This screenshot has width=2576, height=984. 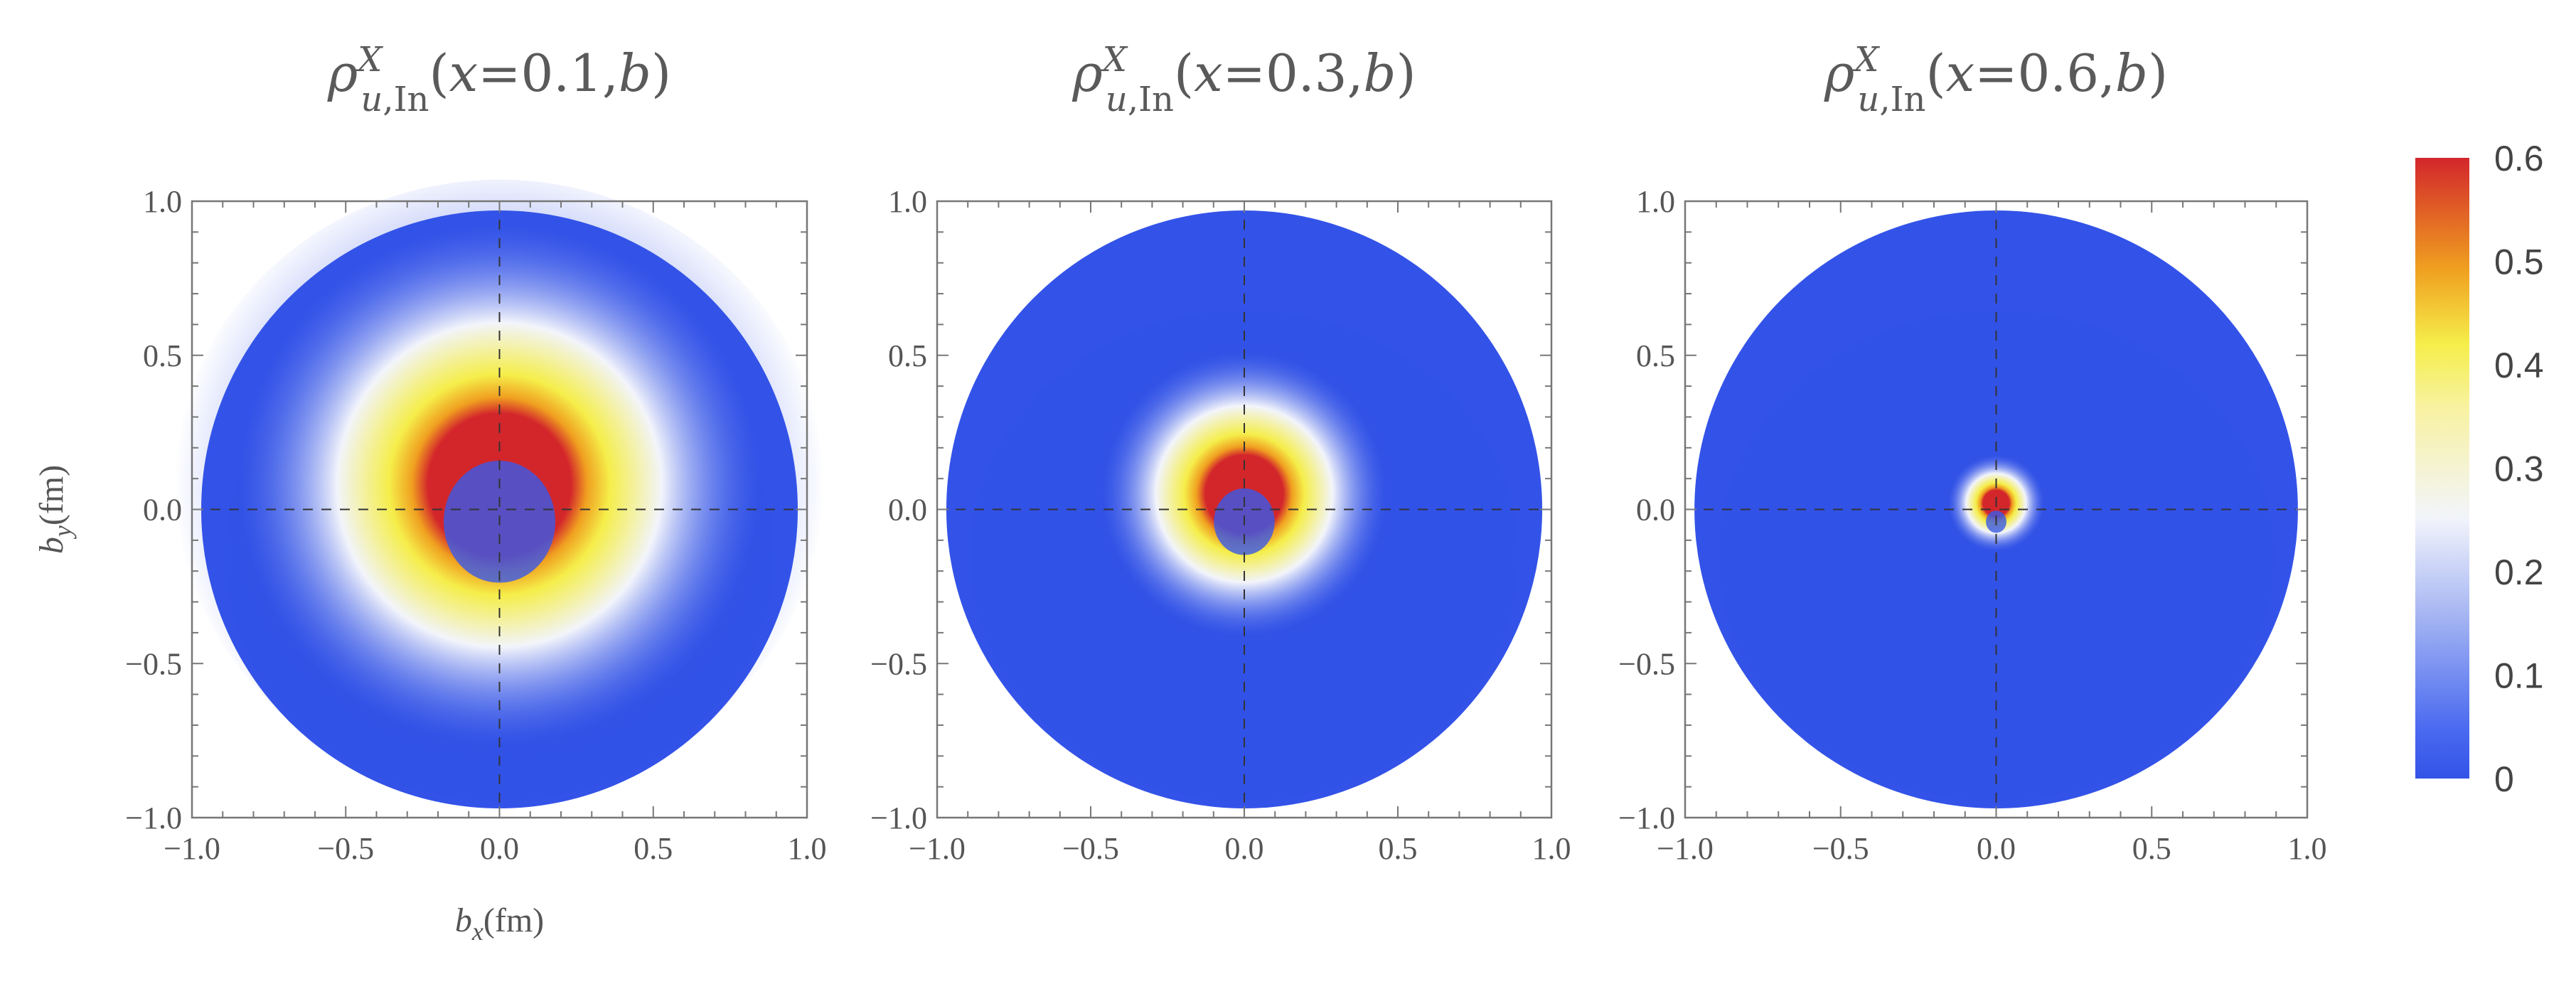 What do you see at coordinates (1996, 79) in the screenshot?
I see `panel-title: ρX u,In(x=0.6,b)` at bounding box center [1996, 79].